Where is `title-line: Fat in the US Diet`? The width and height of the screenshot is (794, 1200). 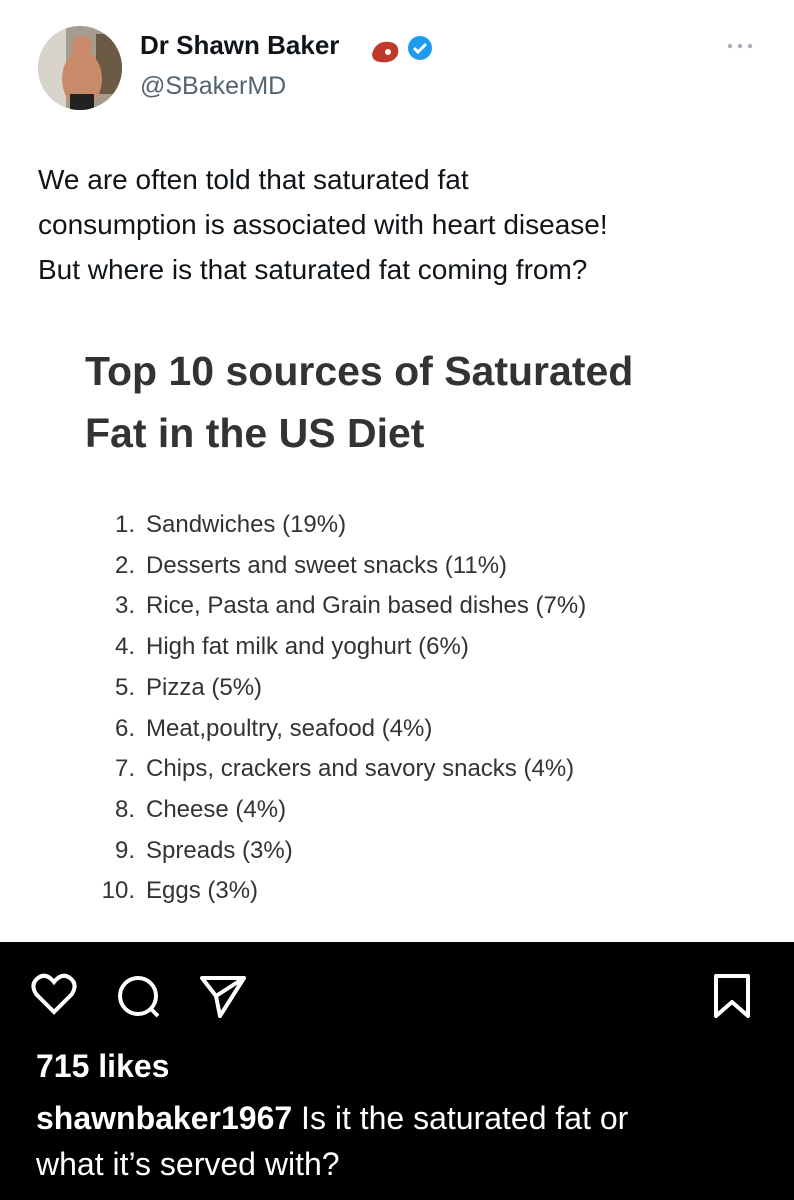
title-line: Fat in the US Diet is located at coordinates (255, 433).